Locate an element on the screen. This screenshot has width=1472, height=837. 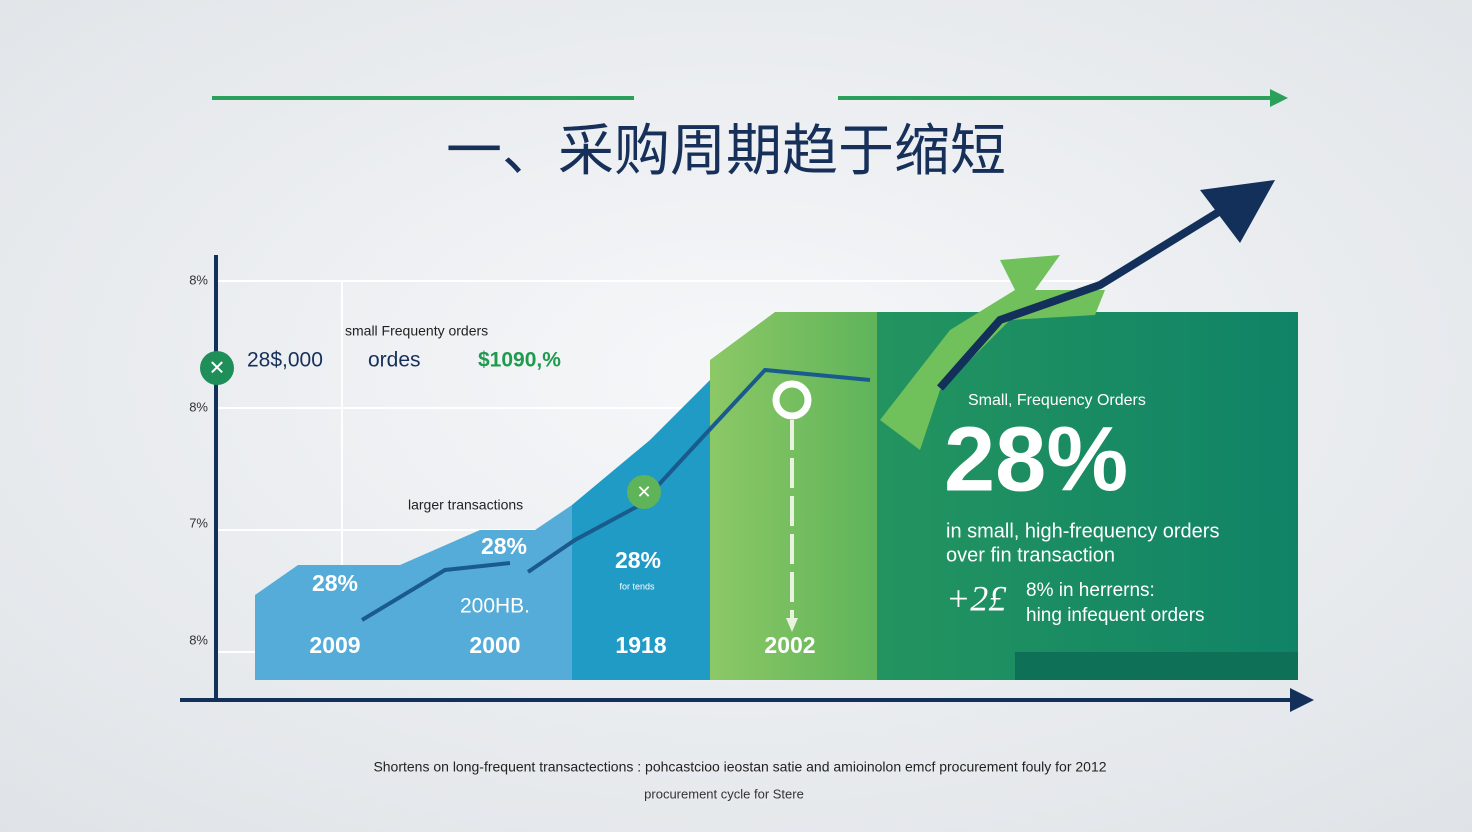
larger-label: larger transactions is located at coordinates (465, 505).